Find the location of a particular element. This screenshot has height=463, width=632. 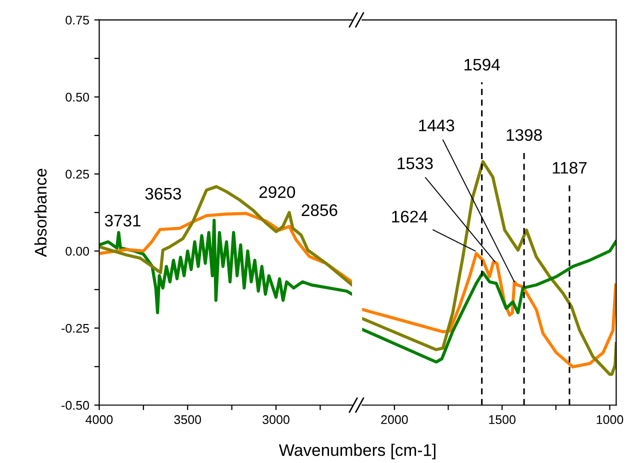

y-tick-label: 0.25 is located at coordinates (77, 174).